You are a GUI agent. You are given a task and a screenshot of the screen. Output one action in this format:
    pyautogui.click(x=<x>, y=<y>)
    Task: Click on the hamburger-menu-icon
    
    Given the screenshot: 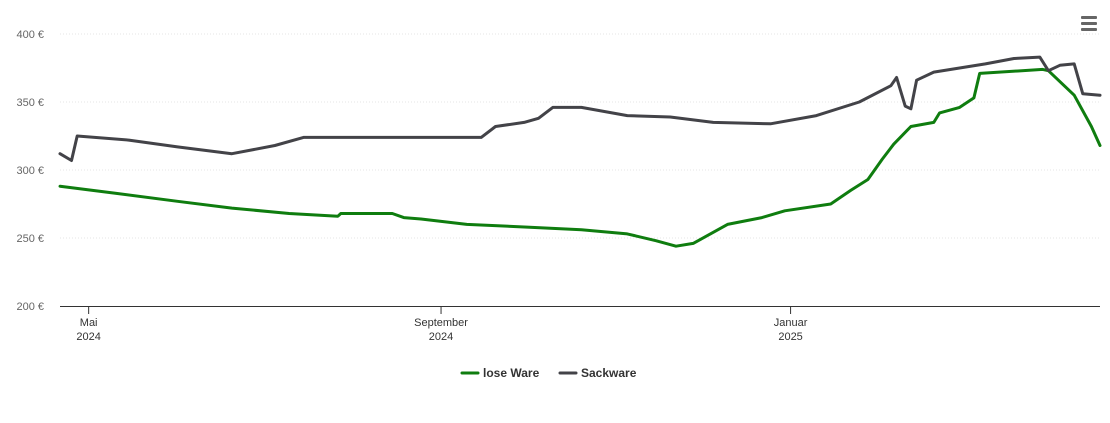 What is the action you would take?
    pyautogui.click(x=1089, y=23)
    